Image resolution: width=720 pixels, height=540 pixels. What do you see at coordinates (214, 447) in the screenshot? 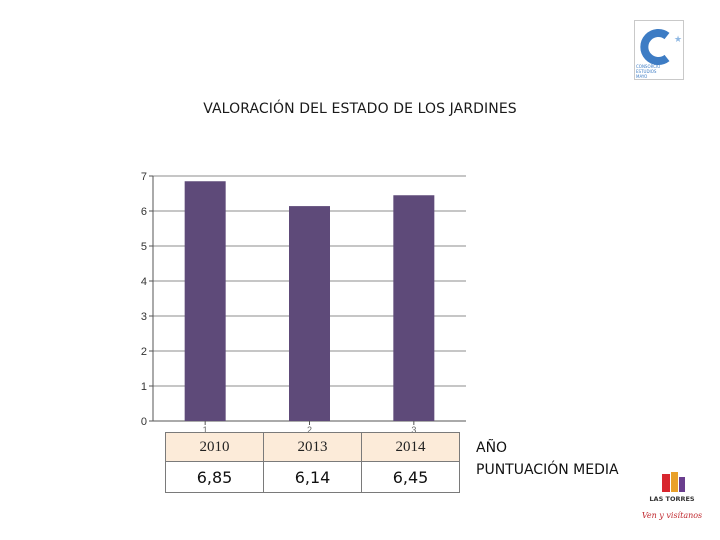
I see `table-cell-year: 2010` at bounding box center [214, 447].